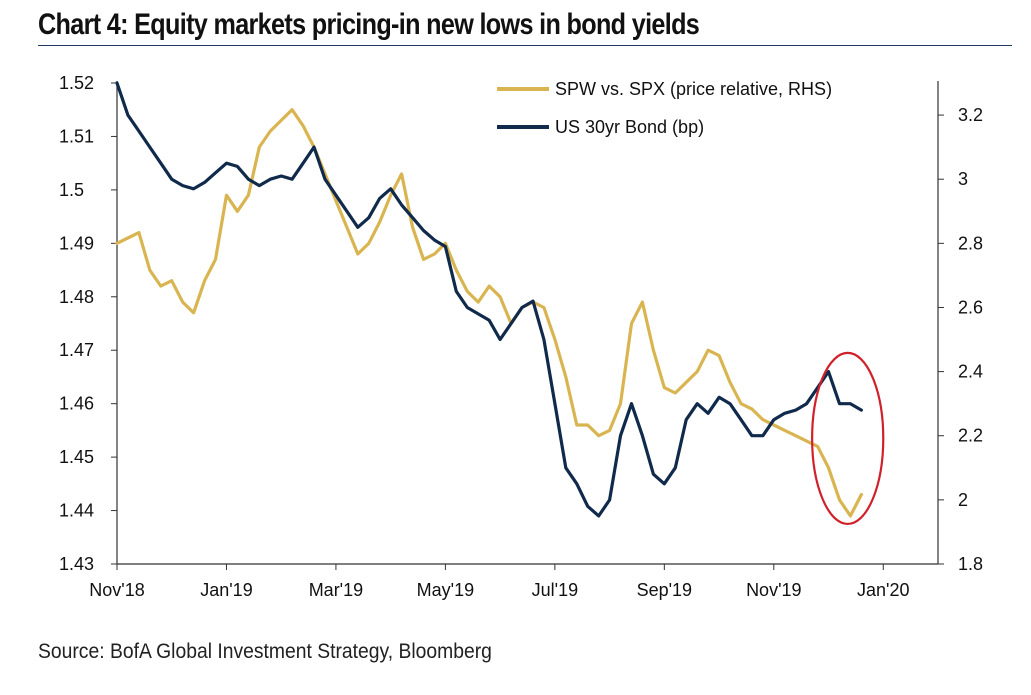  I want to click on highlight-ellipse, so click(848, 438).